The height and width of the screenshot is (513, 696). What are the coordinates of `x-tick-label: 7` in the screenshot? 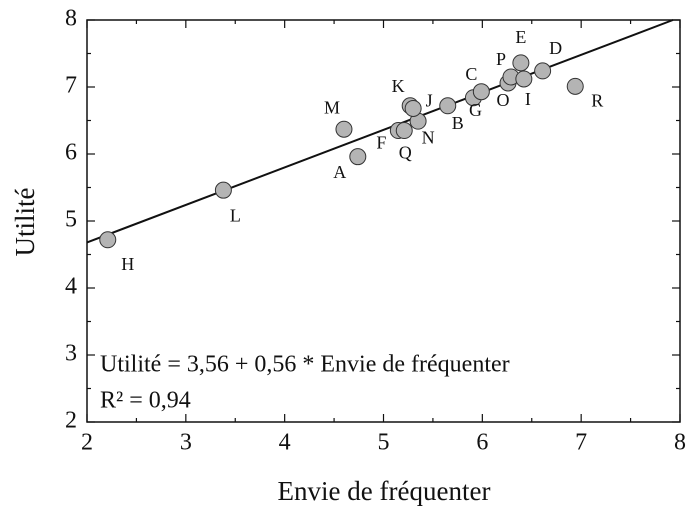 It's located at (581, 443).